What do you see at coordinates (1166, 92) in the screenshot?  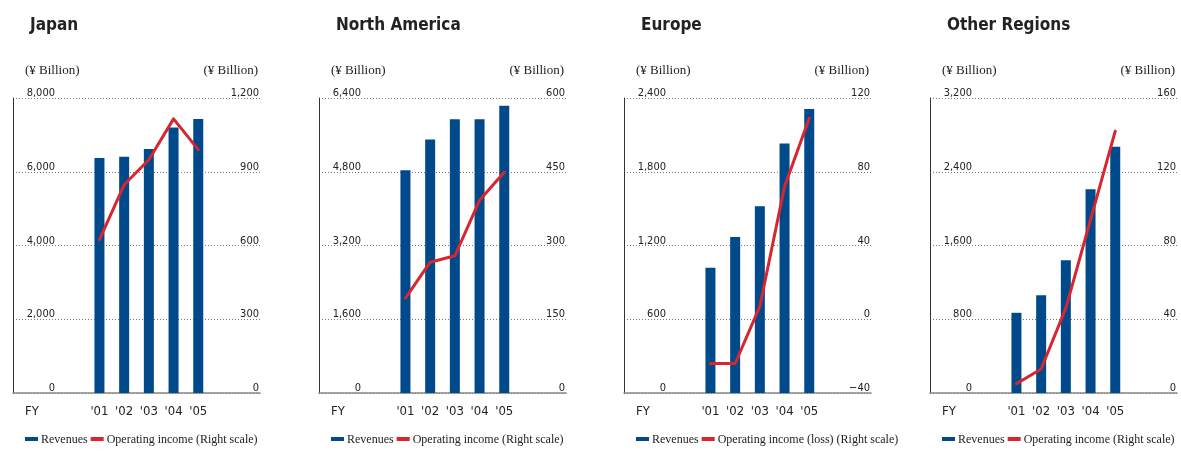 I see `y2-tick-label: 160` at bounding box center [1166, 92].